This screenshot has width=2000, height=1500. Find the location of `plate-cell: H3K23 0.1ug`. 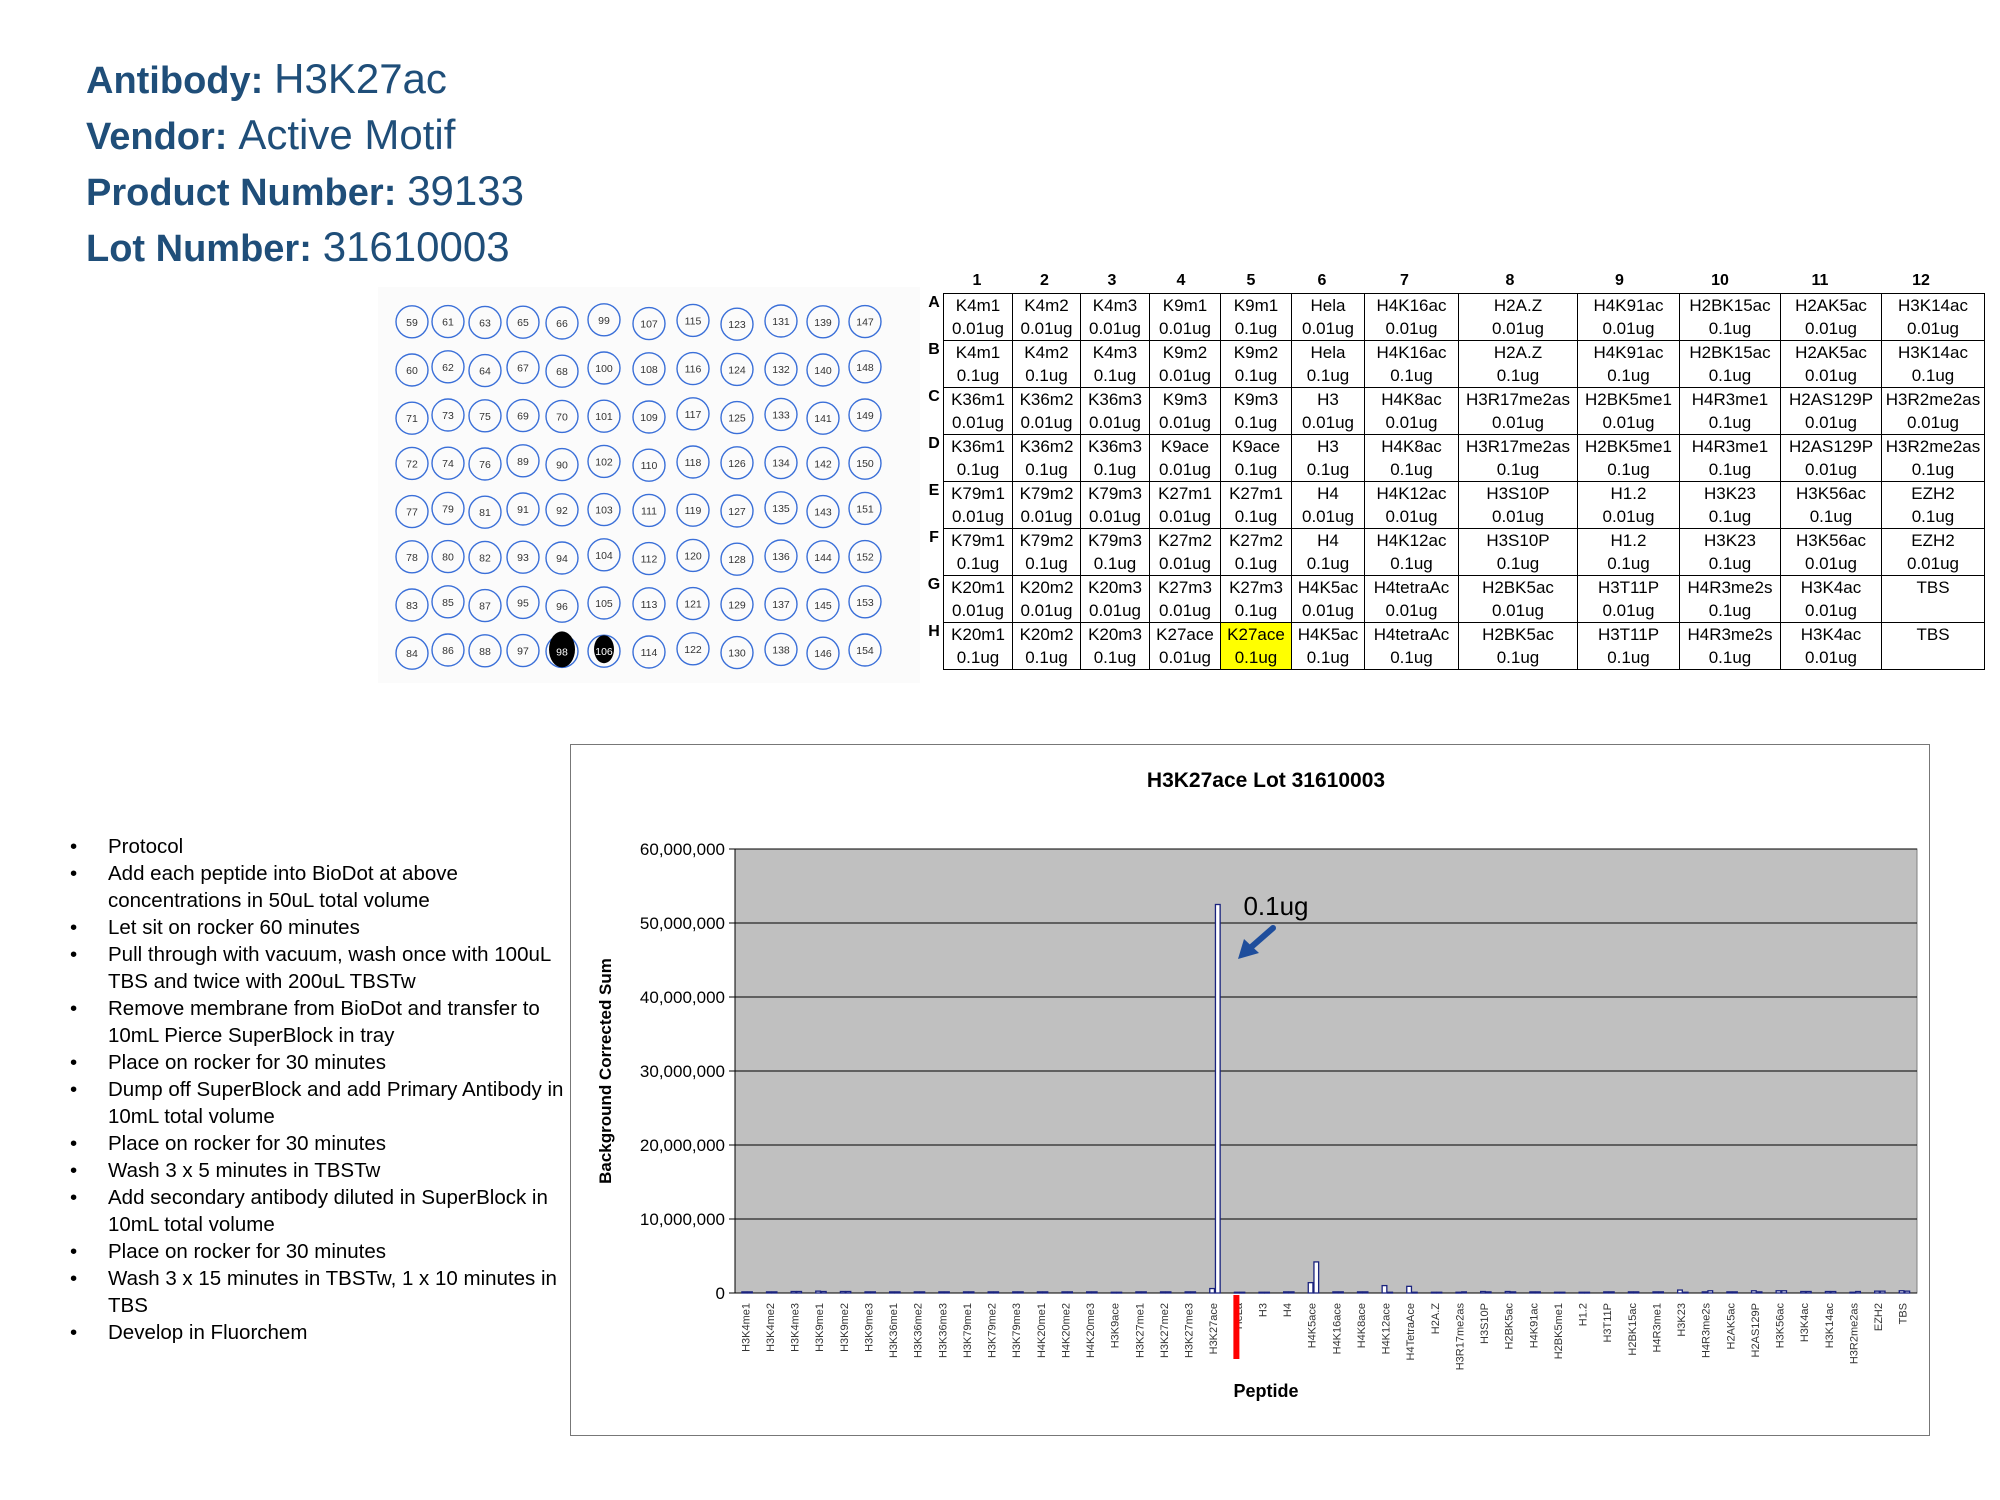

plate-cell: H3K23 0.1ug is located at coordinates (1730, 552).